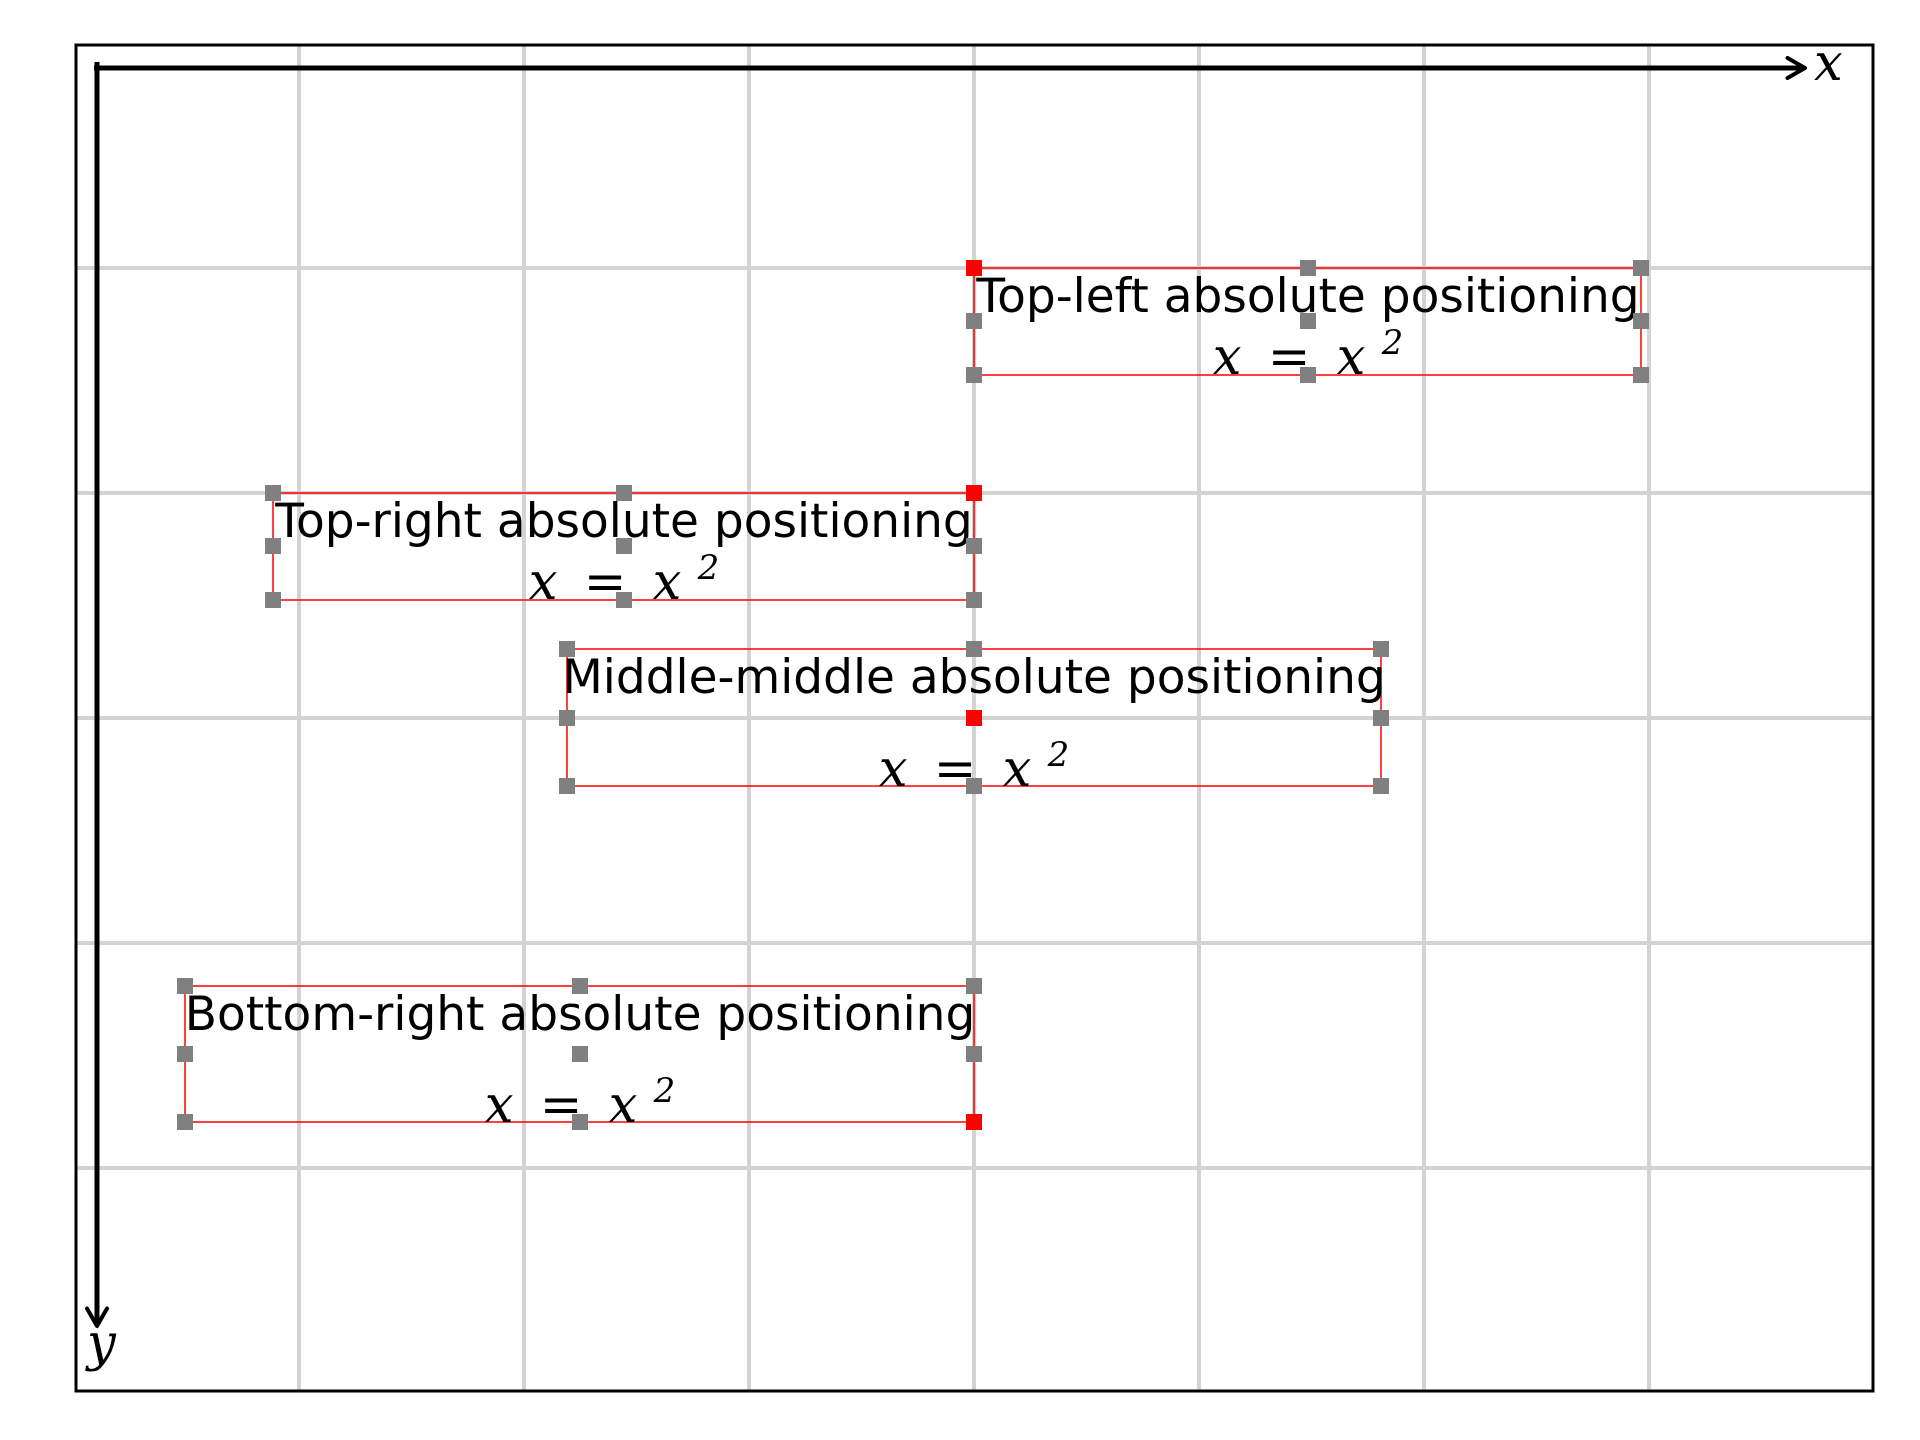  Describe the element at coordinates (1828, 63) in the screenshot. I see `x-axis-label: x` at that location.